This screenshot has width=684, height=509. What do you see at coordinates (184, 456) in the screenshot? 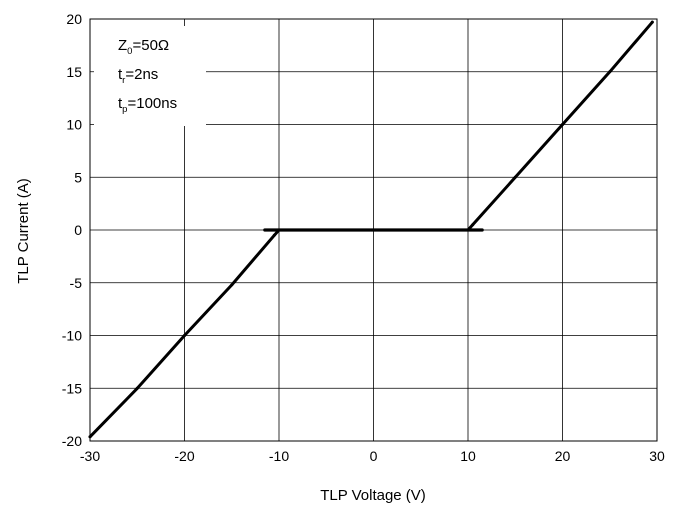
I see `x-tick-label: -20` at bounding box center [184, 456].